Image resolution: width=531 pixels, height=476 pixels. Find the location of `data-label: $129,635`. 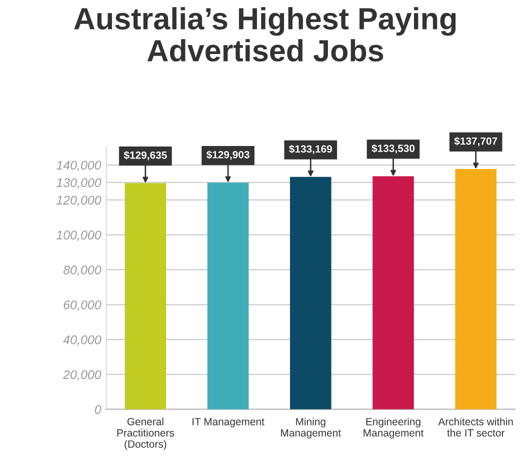

data-label: $129,635 is located at coordinates (145, 155).